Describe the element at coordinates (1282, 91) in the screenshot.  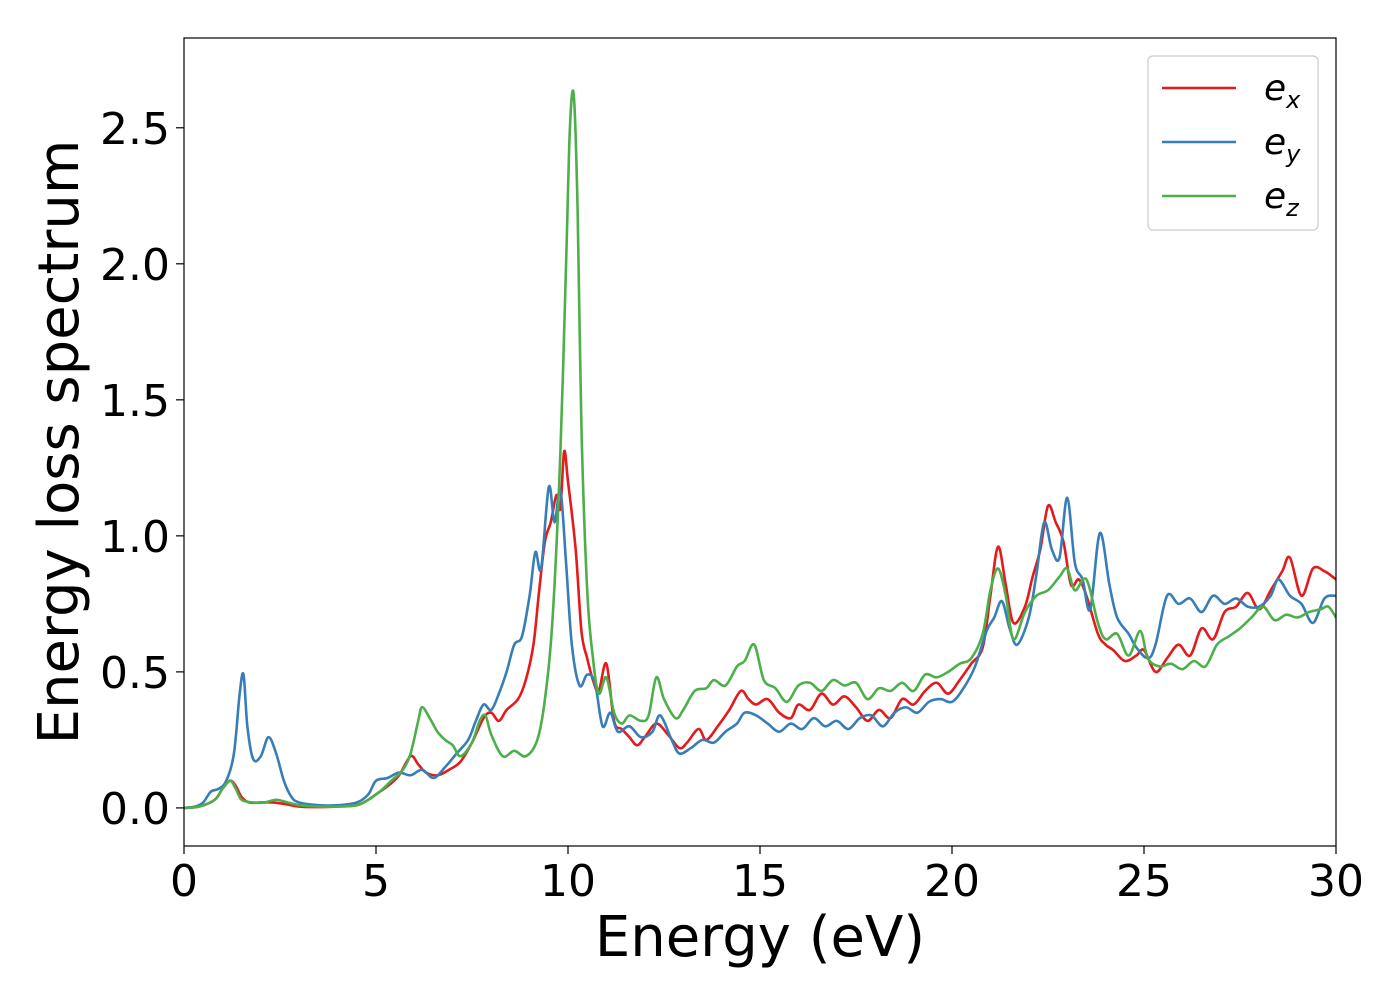
I see `legend-label-x: ex` at that location.